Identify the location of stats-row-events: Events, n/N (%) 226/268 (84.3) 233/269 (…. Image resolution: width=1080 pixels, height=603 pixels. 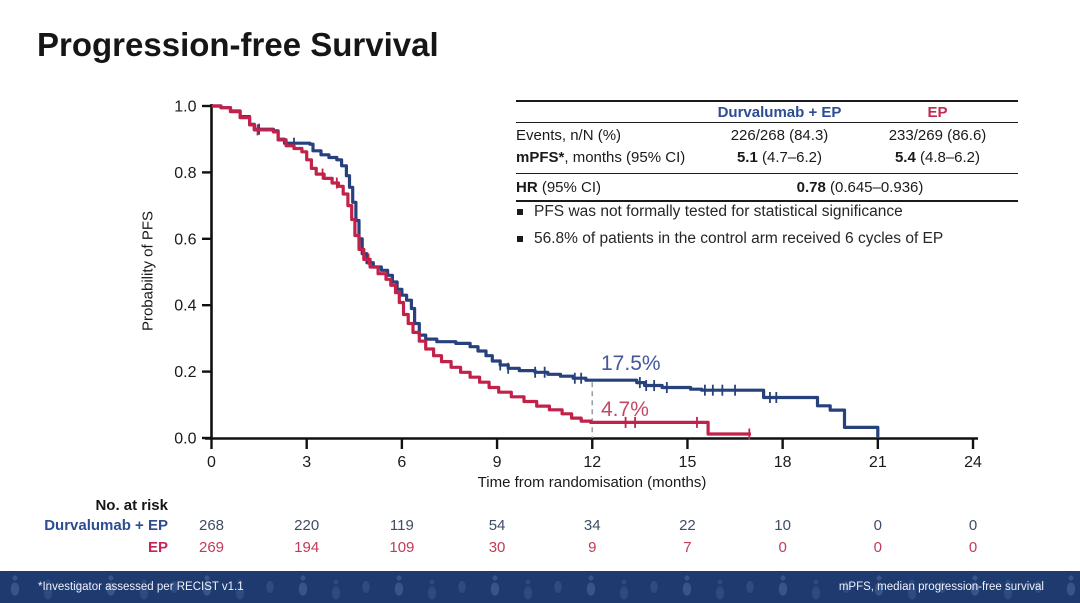
(767, 134).